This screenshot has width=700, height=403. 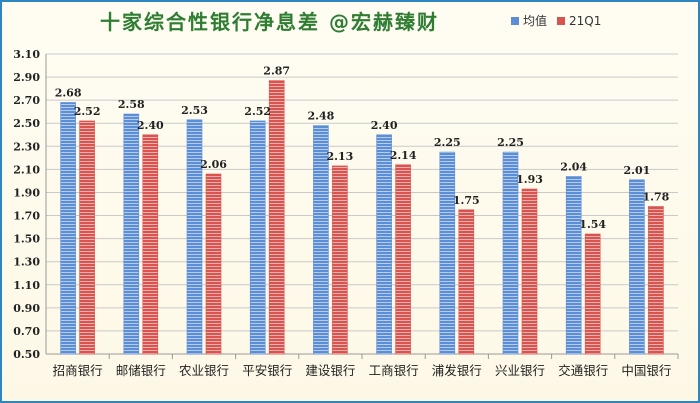 What do you see at coordinates (26, 285) in the screenshot?
I see `y-tick-label: 1.10` at bounding box center [26, 285].